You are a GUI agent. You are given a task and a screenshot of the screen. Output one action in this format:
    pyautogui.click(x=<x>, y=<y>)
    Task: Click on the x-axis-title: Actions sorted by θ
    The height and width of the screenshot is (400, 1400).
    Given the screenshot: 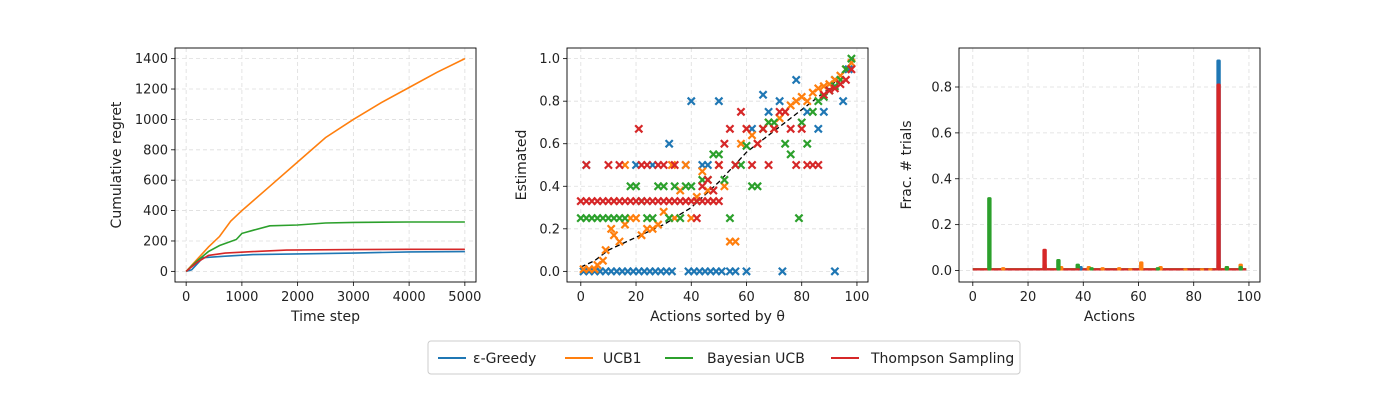 What is the action you would take?
    pyautogui.click(x=717, y=317)
    